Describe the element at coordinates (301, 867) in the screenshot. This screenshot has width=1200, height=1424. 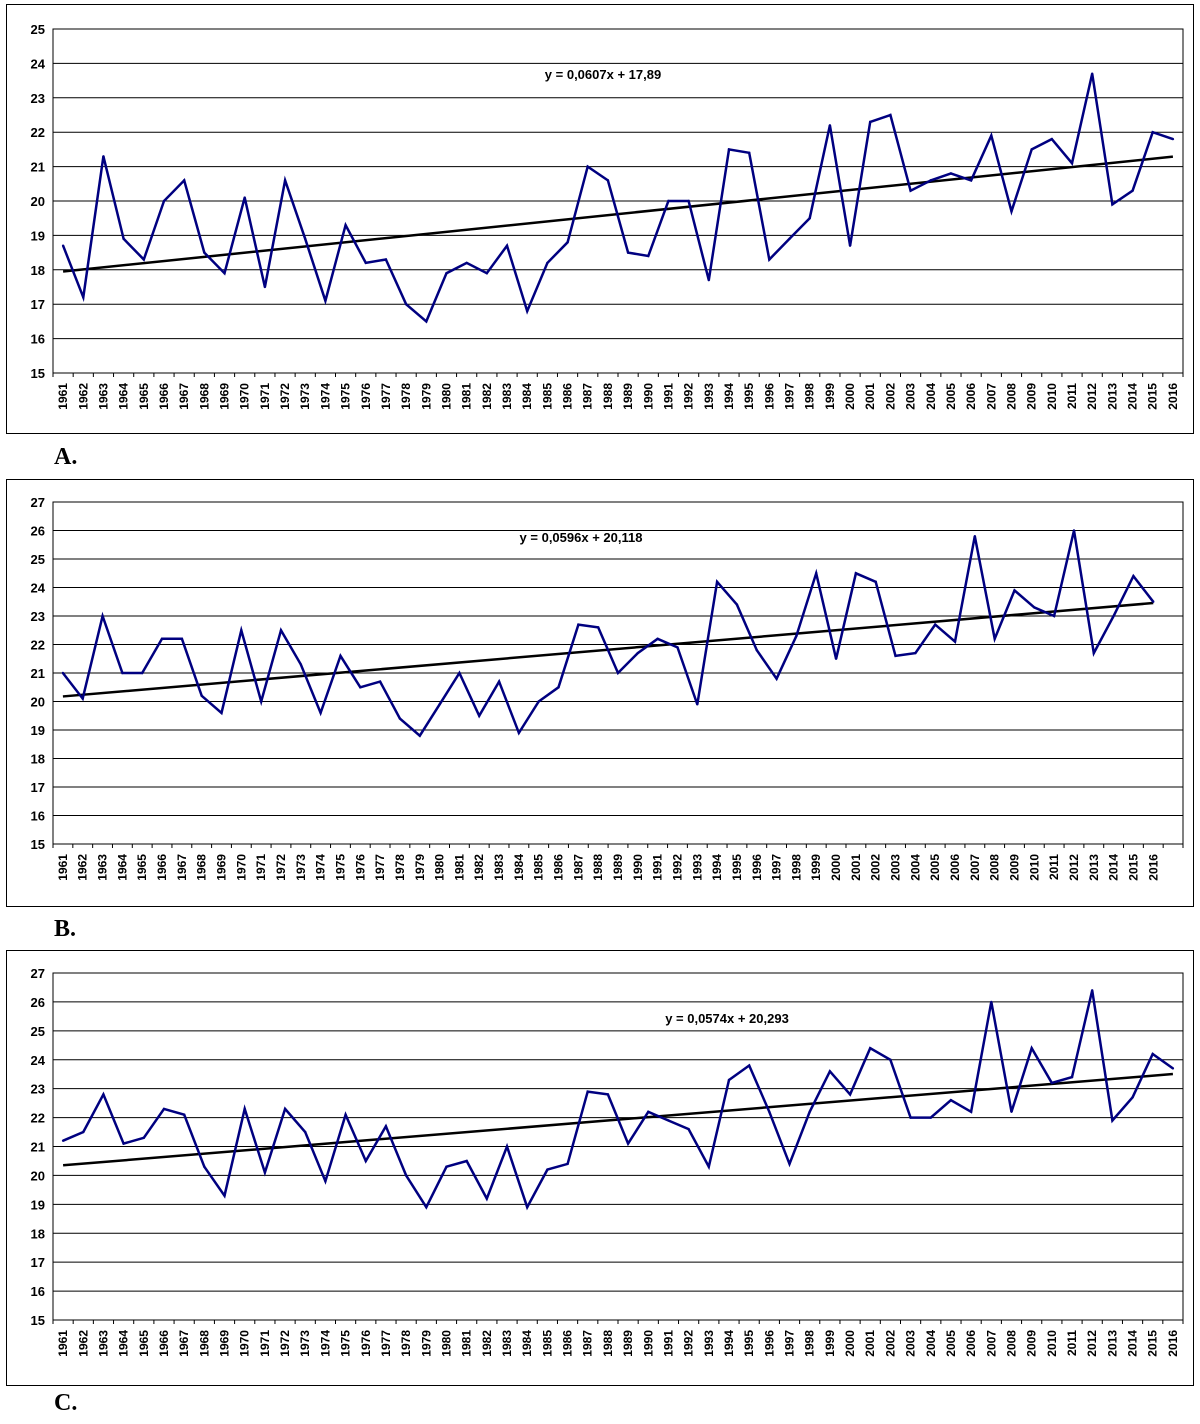
I see `x-tick-label: 1973` at that location.